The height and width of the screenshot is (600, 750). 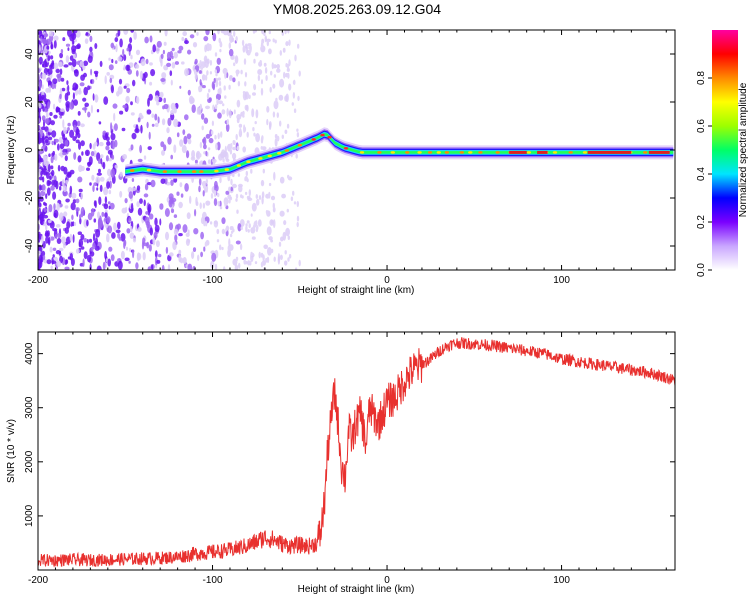 I want to click on snr-y-label: SNR (10 * v/v), so click(x=11, y=451).